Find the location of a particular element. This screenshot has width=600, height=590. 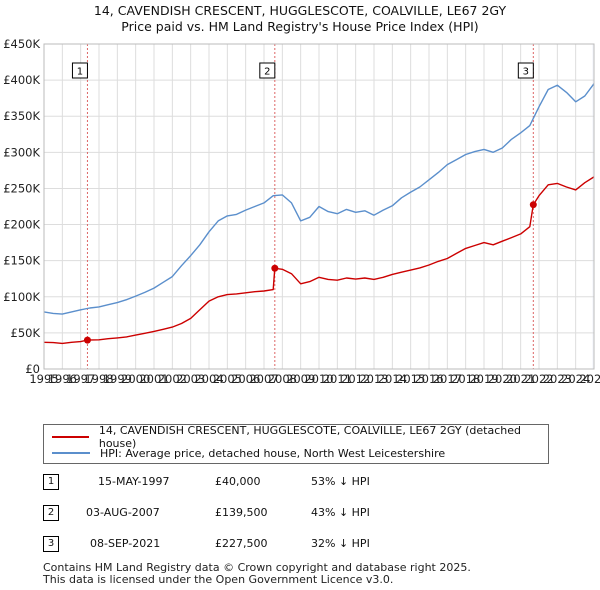

y-tick-label: £300K is located at coordinates (21, 152).